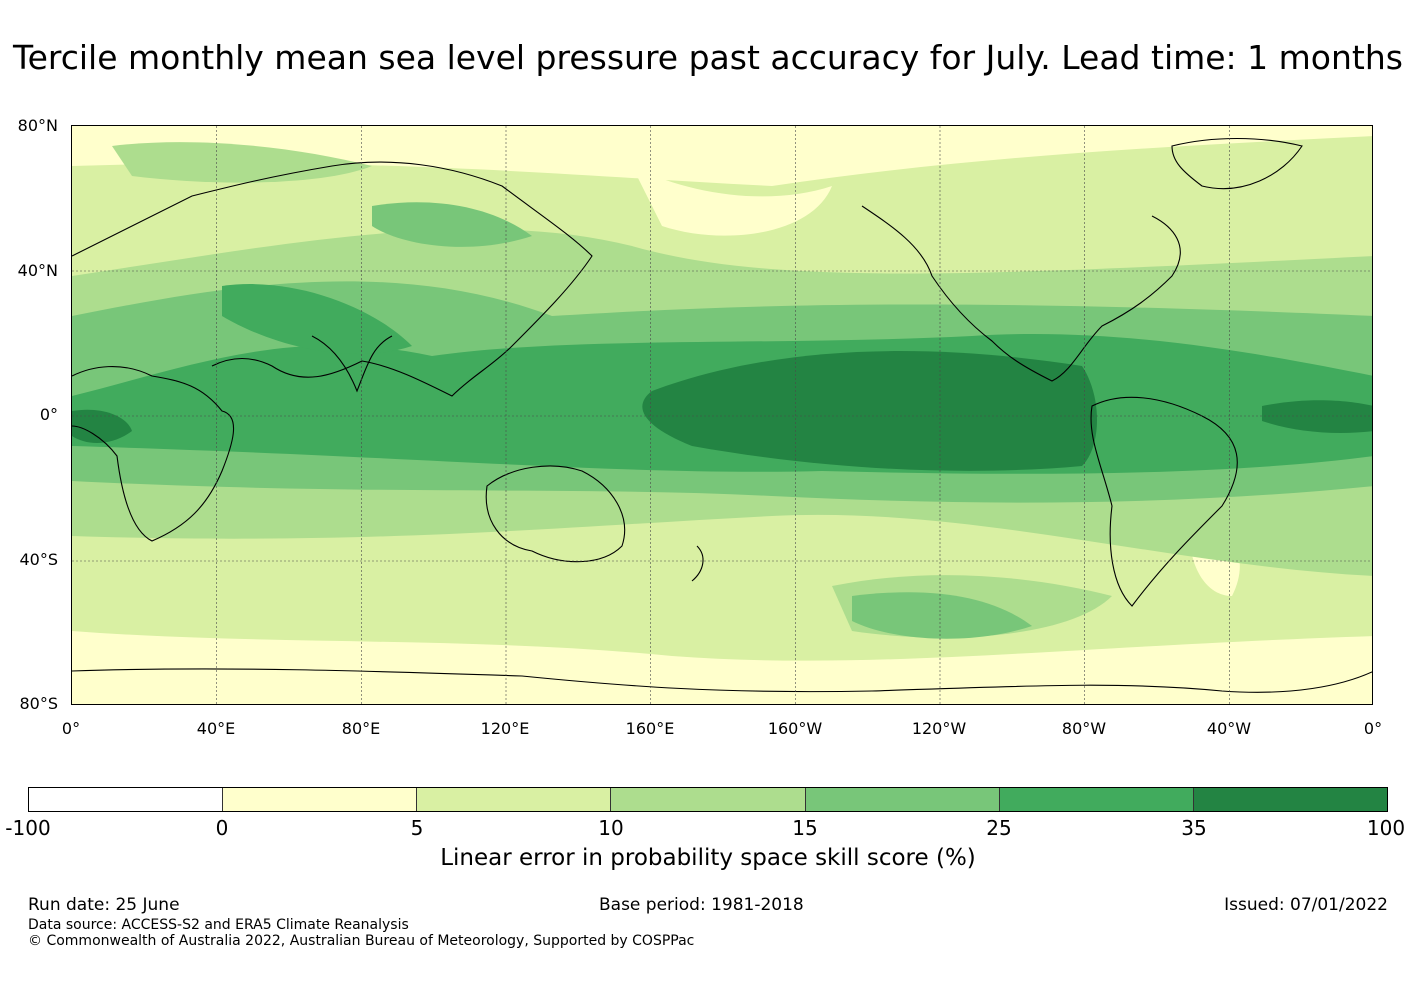 Image resolution: width=1416 pixels, height=990 pixels. I want to click on colorbar-tick: -100, so click(28, 828).